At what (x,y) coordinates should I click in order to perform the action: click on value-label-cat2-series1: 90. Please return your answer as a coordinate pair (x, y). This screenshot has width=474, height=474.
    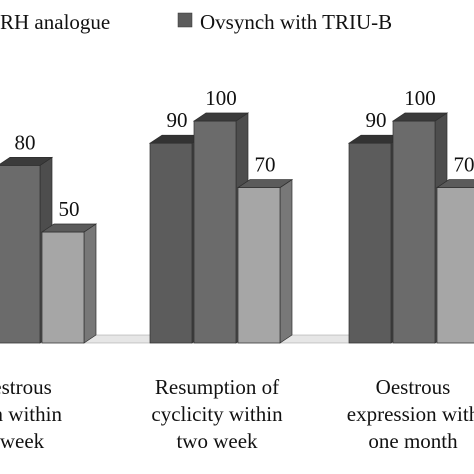
    Looking at the image, I should click on (177, 120).